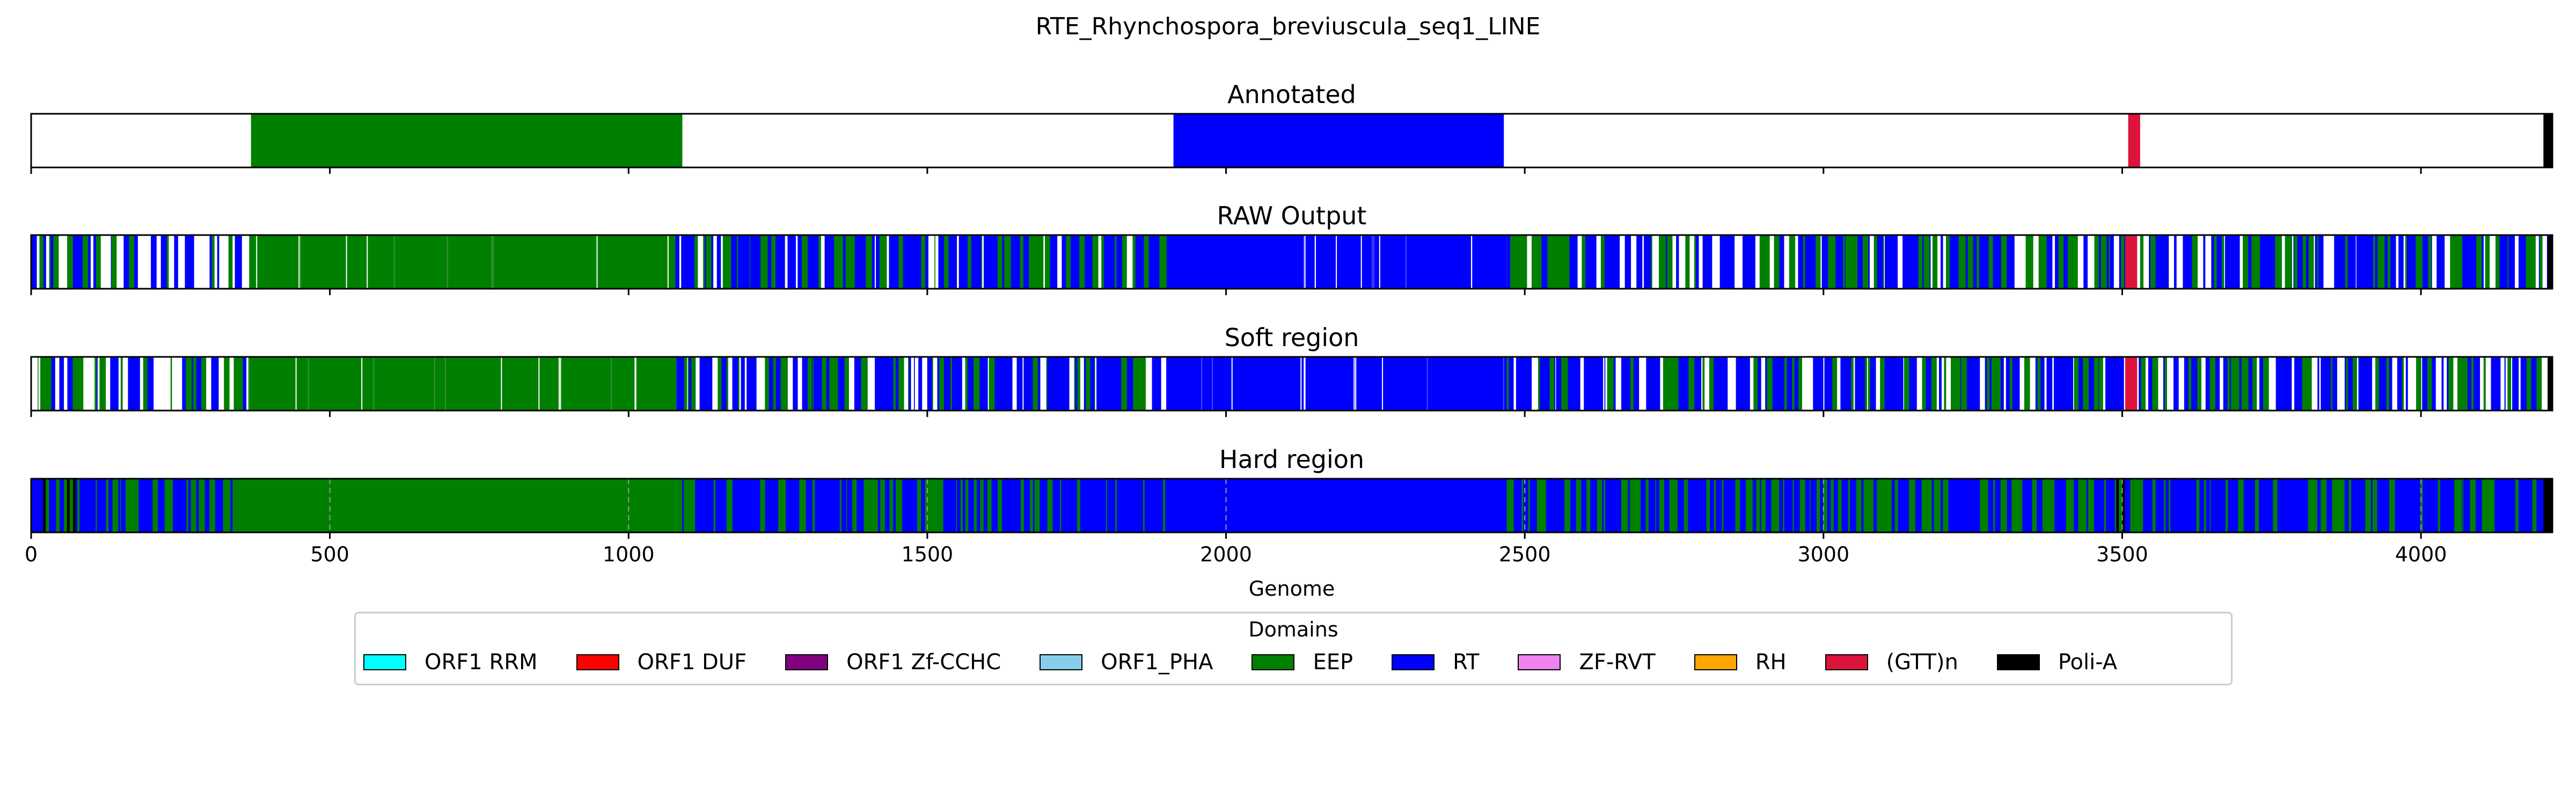  Describe the element at coordinates (2547, 505) in the screenshot. I see `domain-segment-poli-a` at that location.